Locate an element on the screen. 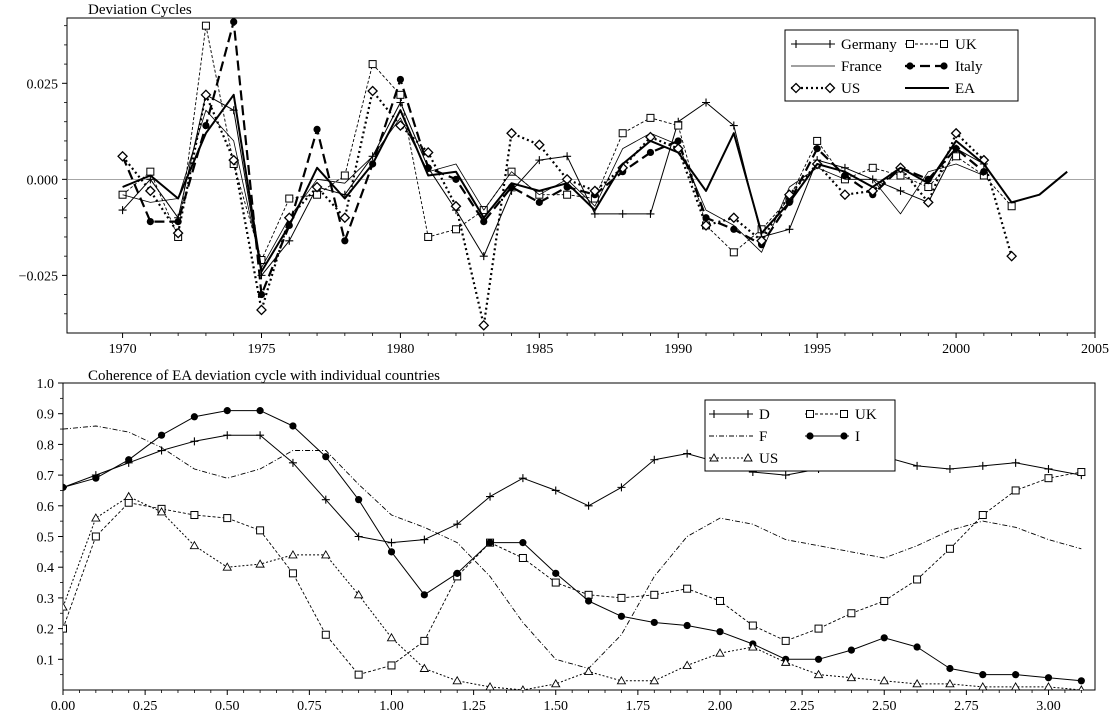 The height and width of the screenshot is (717, 1114). chart-title: Deviation Cycles is located at coordinates (140, 10).